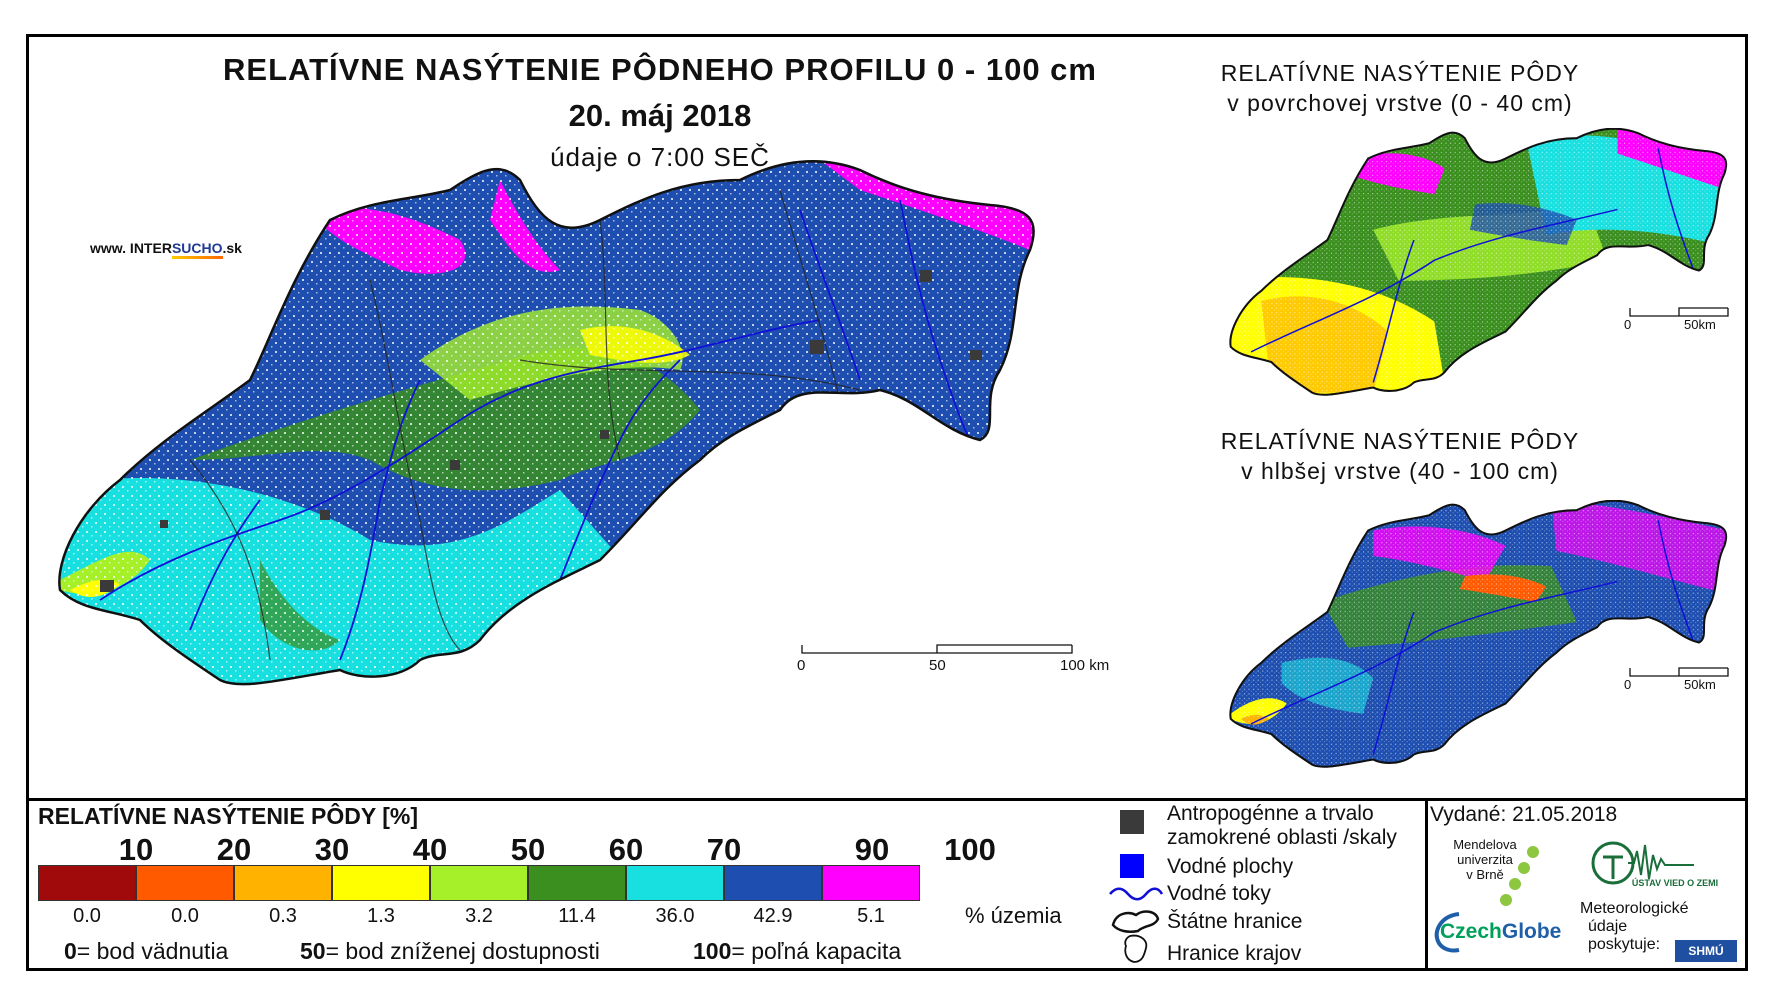  Describe the element at coordinates (1234, 953) in the screenshot. I see `region-border-label: Hranice krajov` at that location.